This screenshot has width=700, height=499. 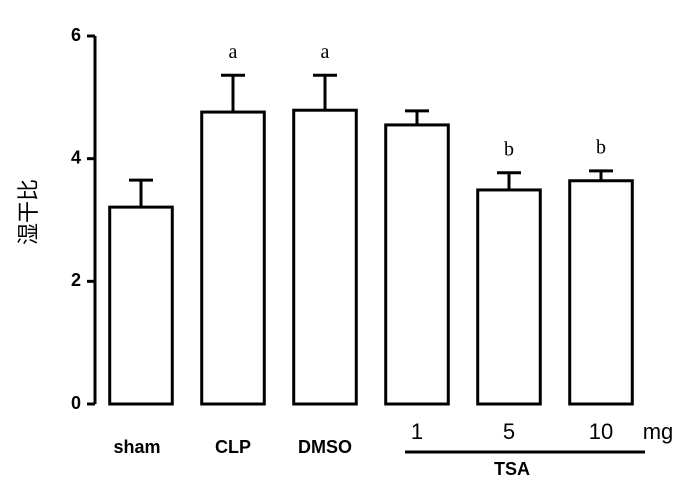 I want to click on unit-label: mg, so click(x=658, y=431).